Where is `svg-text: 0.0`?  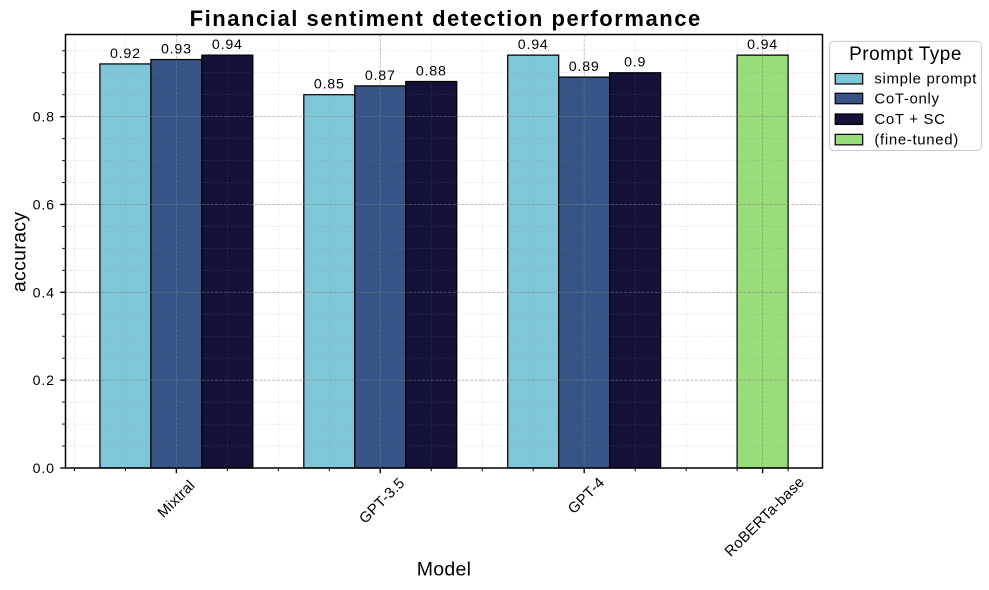
svg-text: 0.0 is located at coordinates (44, 469).